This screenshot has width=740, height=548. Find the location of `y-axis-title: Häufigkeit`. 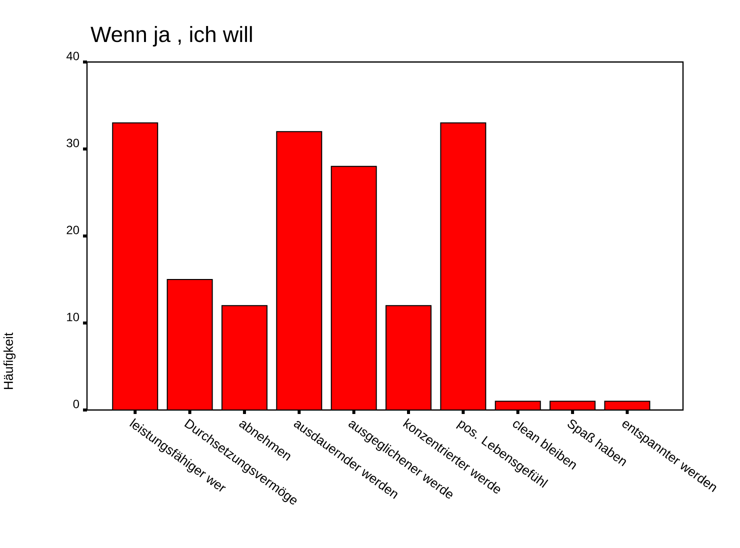

y-axis-title: Häufigkeit is located at coordinates (9, 361).